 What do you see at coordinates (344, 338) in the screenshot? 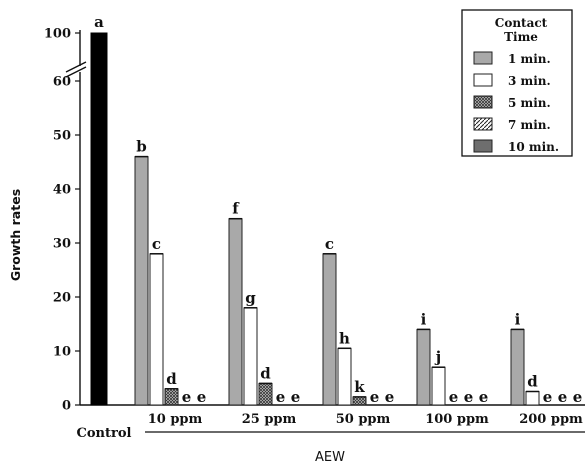
I see `bar-letter: h` at bounding box center [344, 338].